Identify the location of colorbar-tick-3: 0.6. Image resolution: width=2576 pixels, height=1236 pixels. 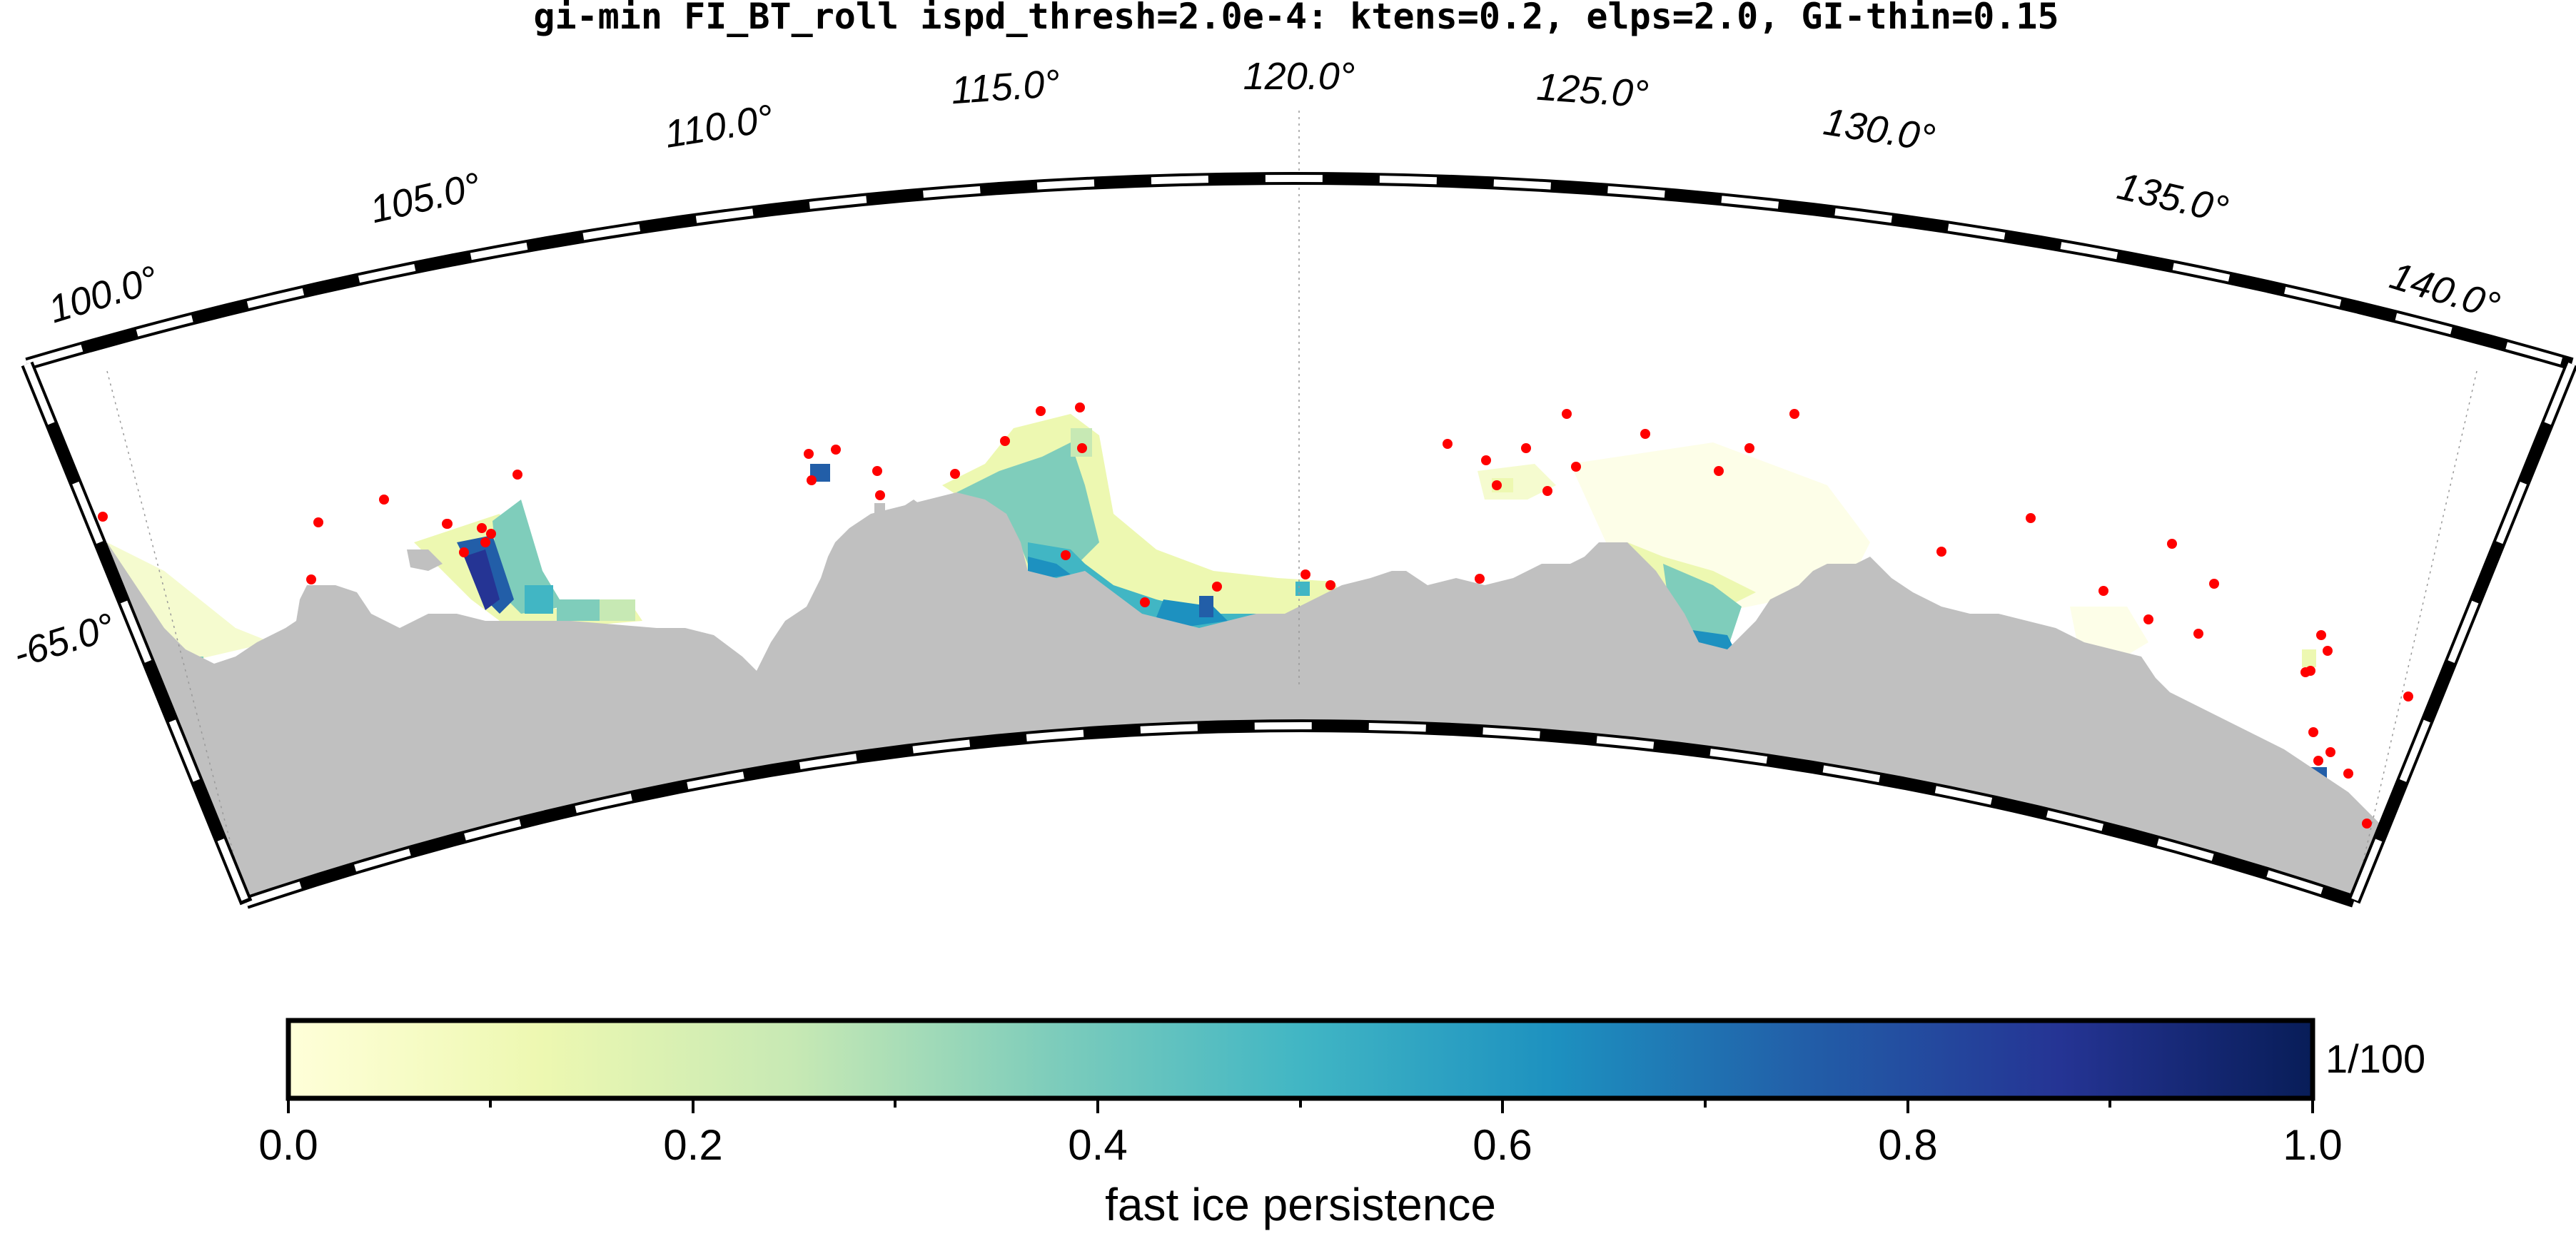
(1502, 1145).